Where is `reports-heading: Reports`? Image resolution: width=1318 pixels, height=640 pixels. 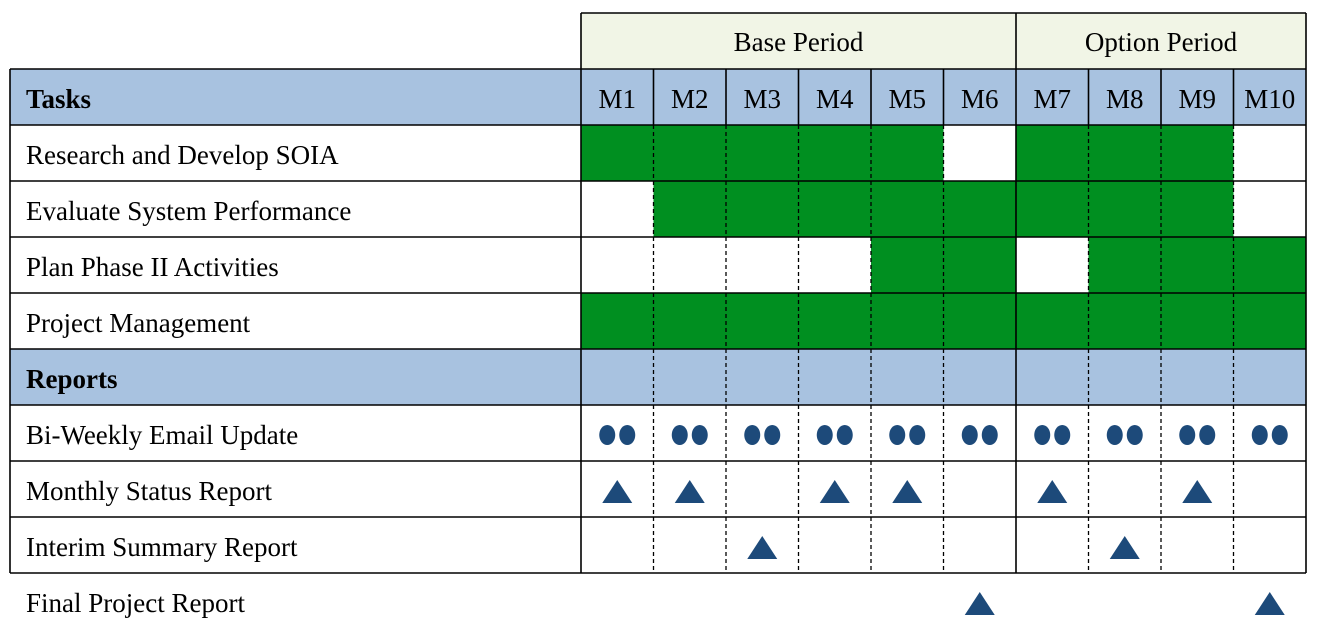
reports-heading: Reports is located at coordinates (71, 379).